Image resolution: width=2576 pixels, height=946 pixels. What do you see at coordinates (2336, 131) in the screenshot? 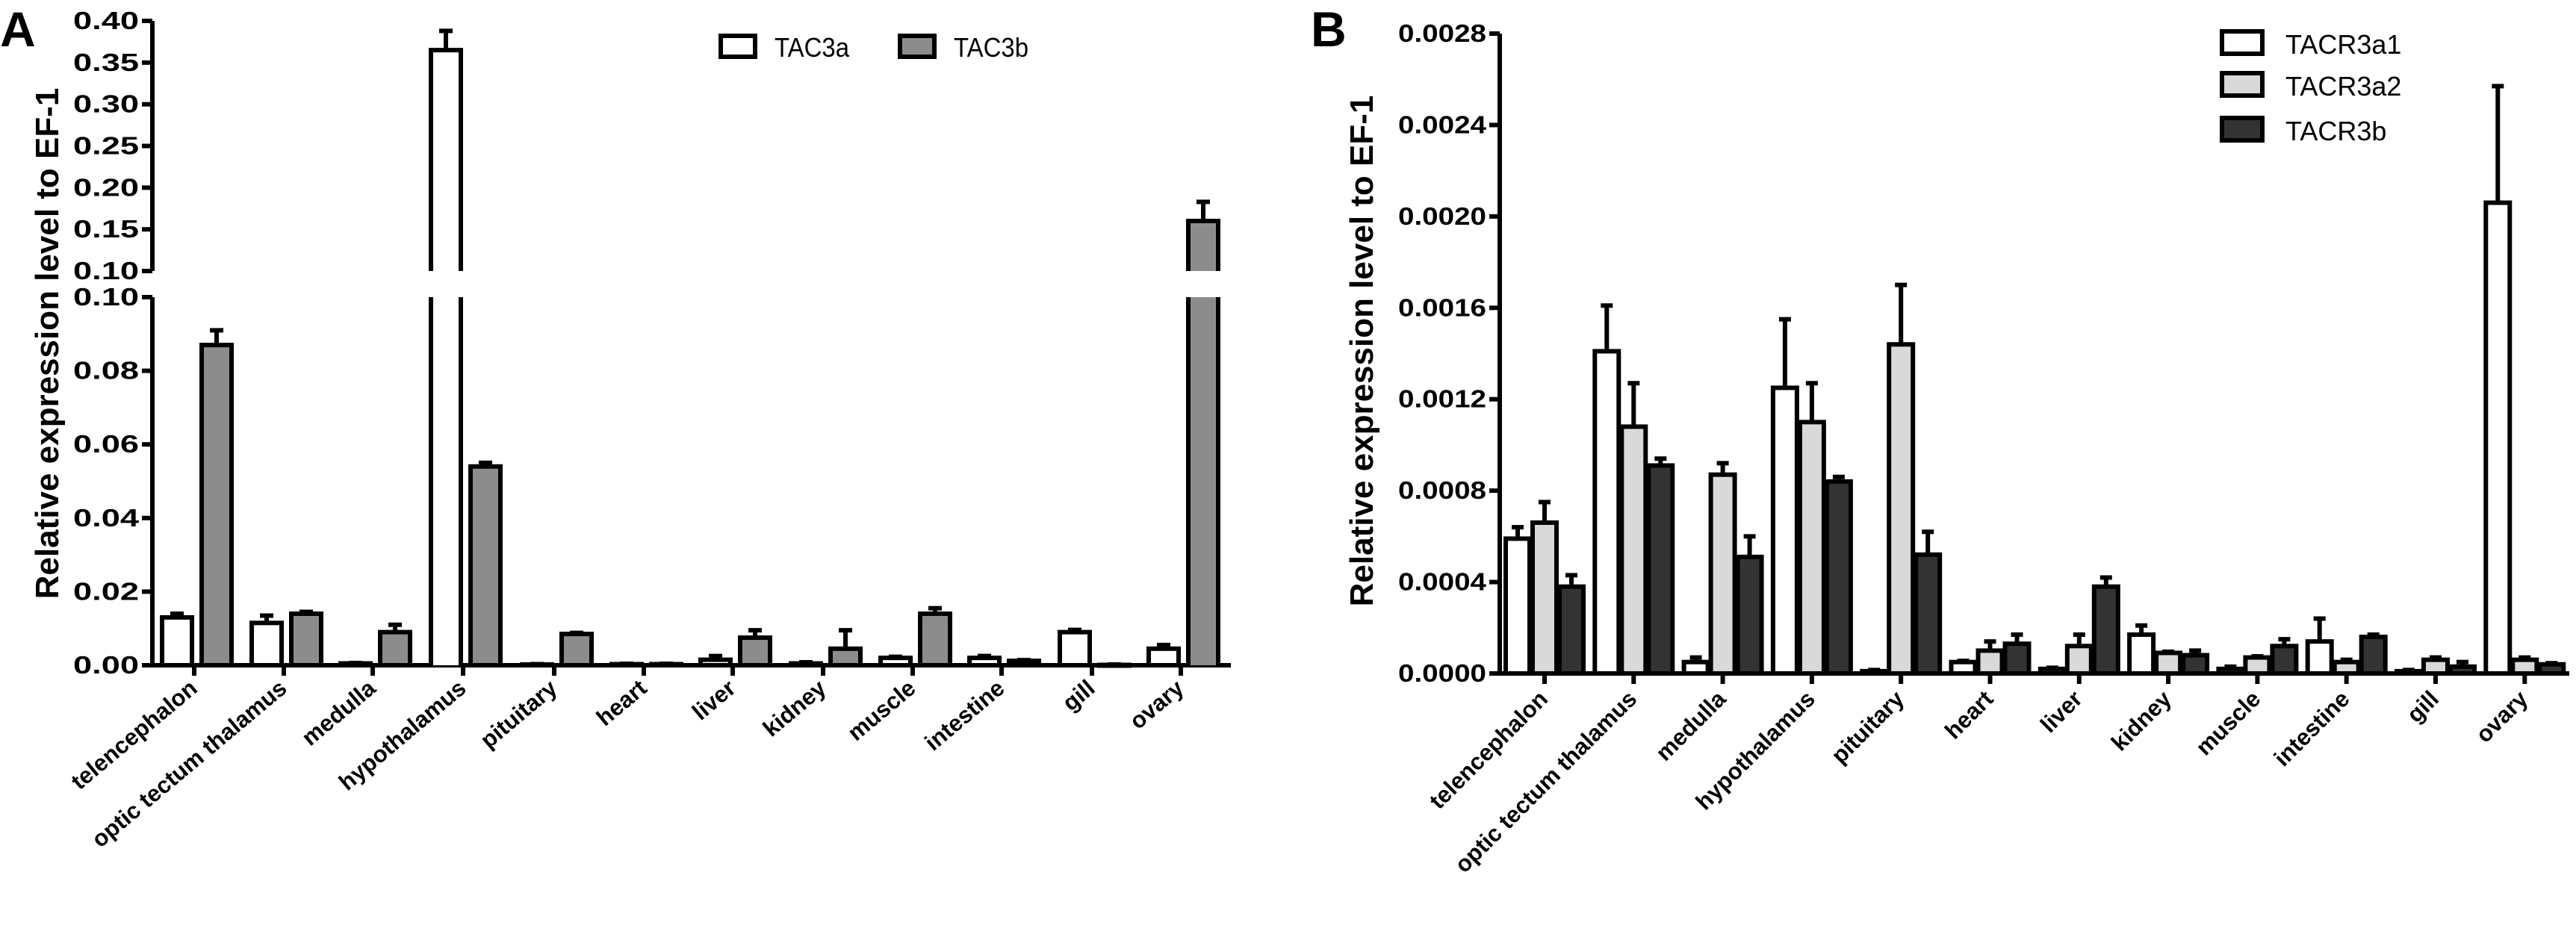
I see `legend-label: TACR3b` at bounding box center [2336, 131].